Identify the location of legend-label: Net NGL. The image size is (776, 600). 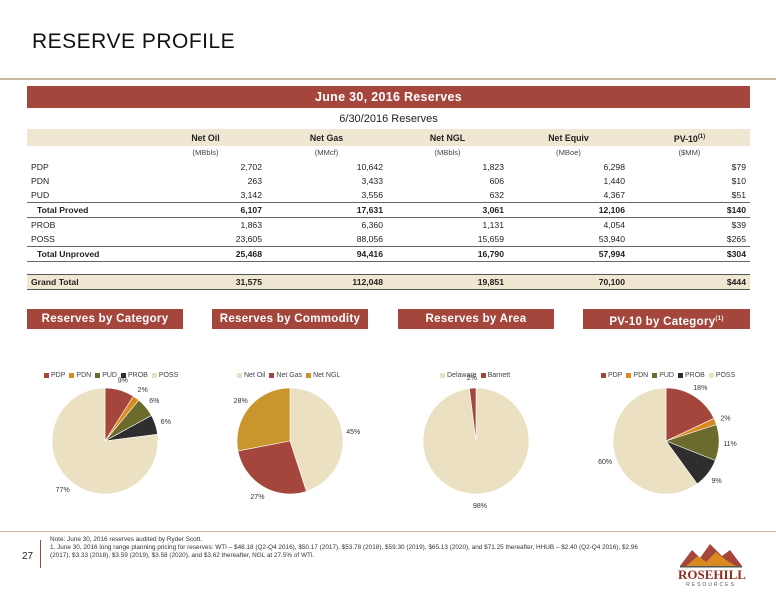
(327, 375).